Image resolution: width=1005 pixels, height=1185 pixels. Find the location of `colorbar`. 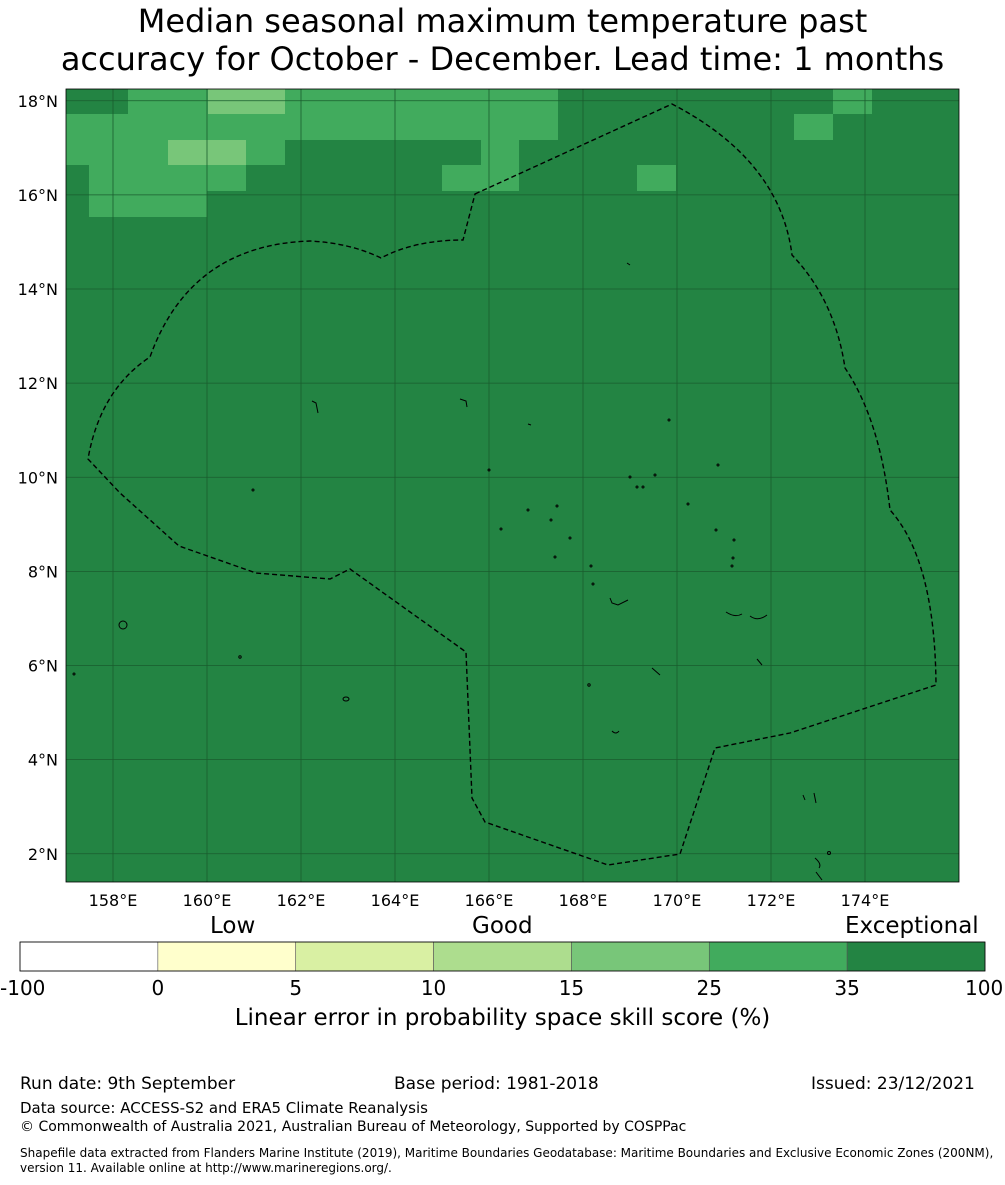

colorbar is located at coordinates (502, 956).